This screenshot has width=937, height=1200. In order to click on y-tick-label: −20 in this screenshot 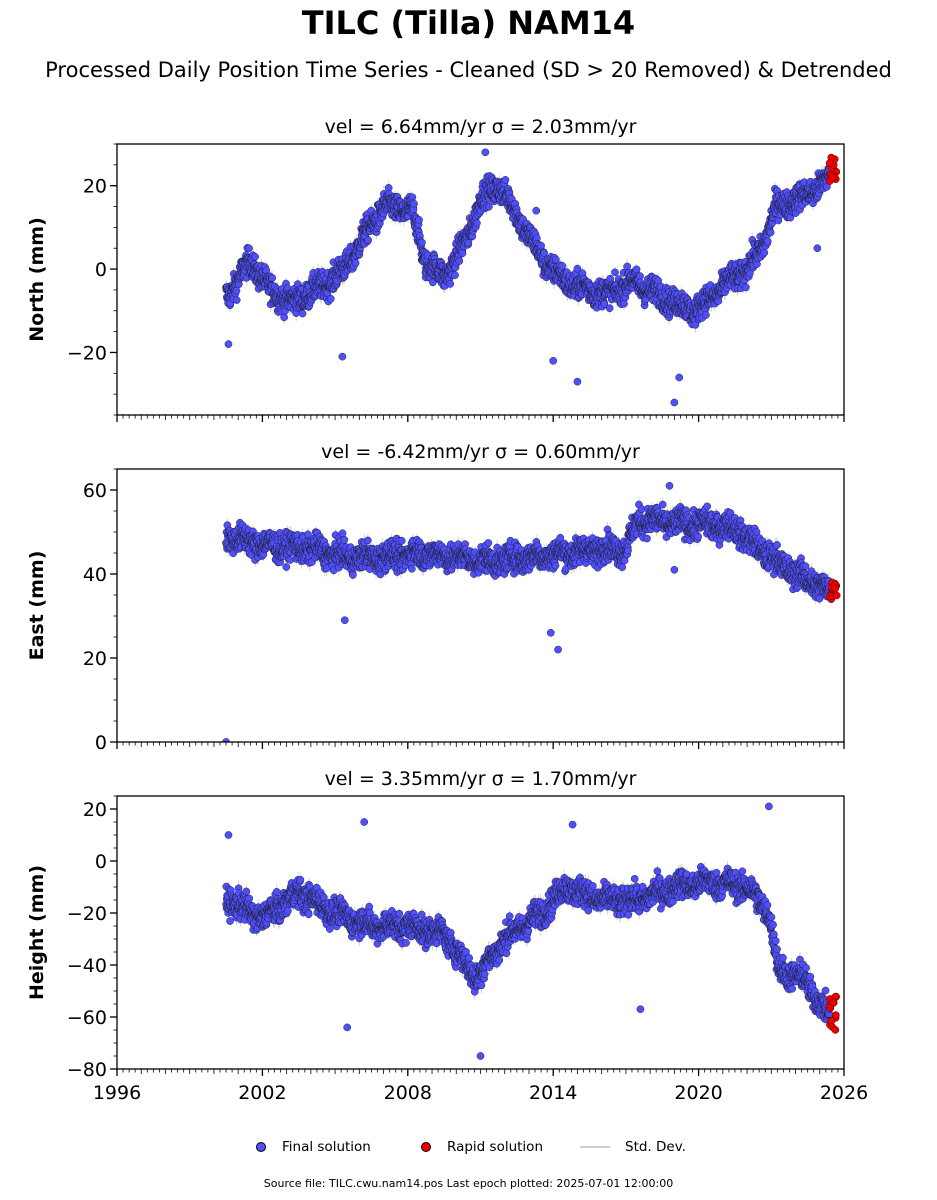, I will do `click(87, 353)`.